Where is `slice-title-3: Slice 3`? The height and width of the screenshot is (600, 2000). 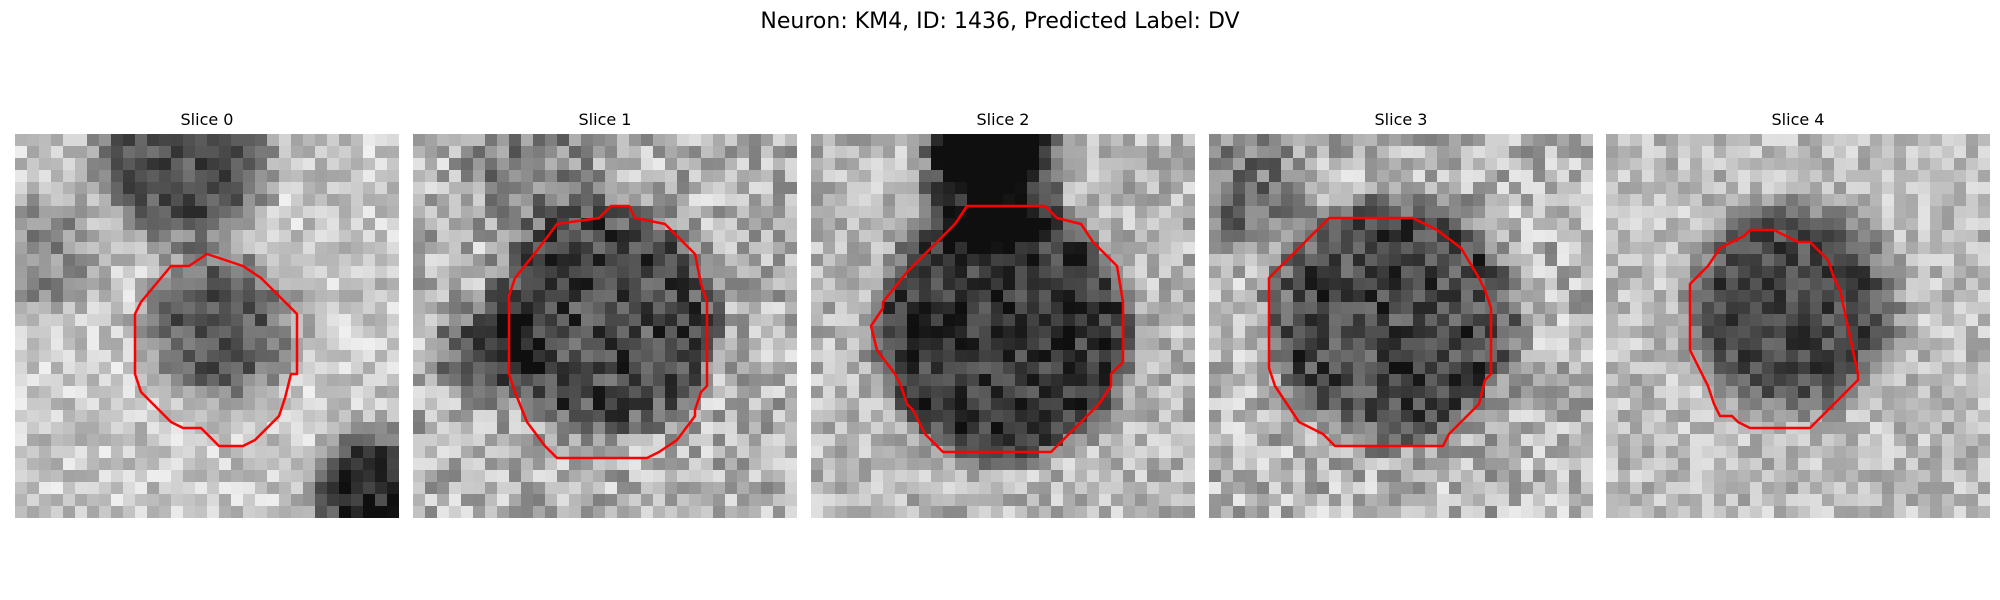
slice-title-3: Slice 3 is located at coordinates (1401, 119).